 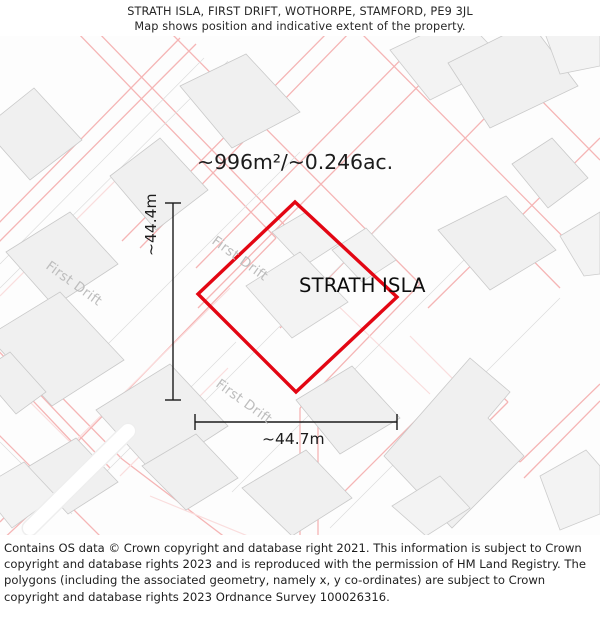 What do you see at coordinates (173, 301) in the screenshot?
I see `dimension-vertical` at bounding box center [173, 301].